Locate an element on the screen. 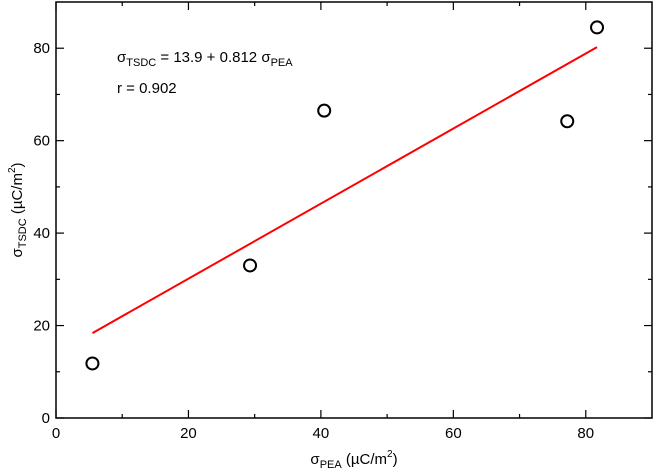  y-tick-label: 20 is located at coordinates (41, 326).